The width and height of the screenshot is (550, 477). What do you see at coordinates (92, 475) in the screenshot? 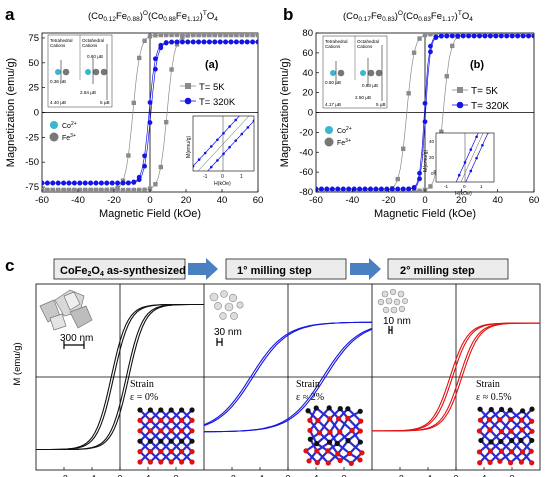
I see `x-tick-label-c: -4` at bounding box center [92, 475].